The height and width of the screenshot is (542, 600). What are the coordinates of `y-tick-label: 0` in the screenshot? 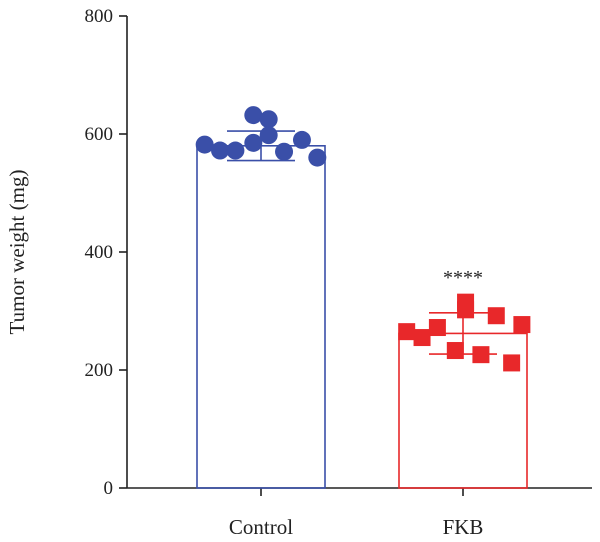 It's located at (109, 488).